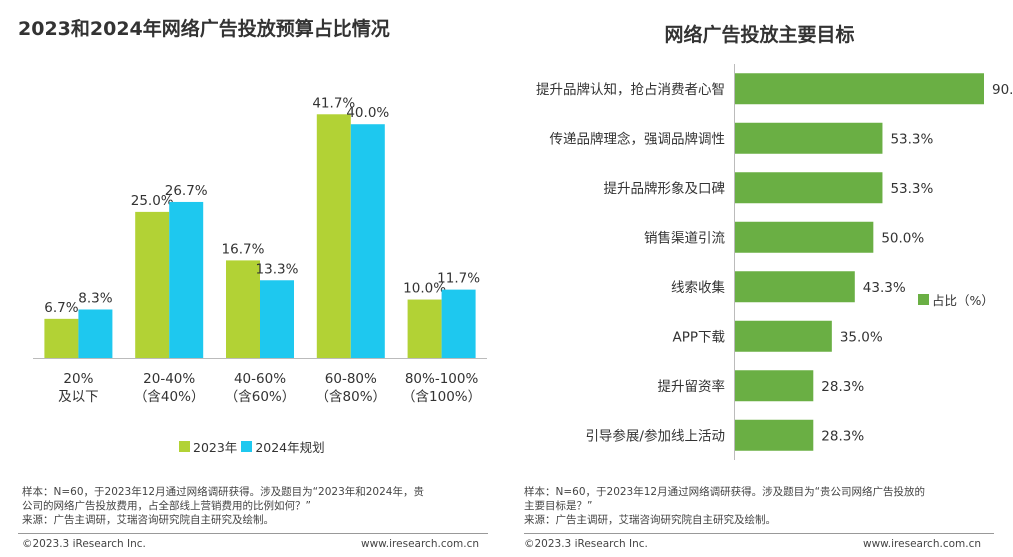 Image resolution: width=1013 pixels, height=557 pixels. I want to click on category-label: 60-80%, so click(351, 379).